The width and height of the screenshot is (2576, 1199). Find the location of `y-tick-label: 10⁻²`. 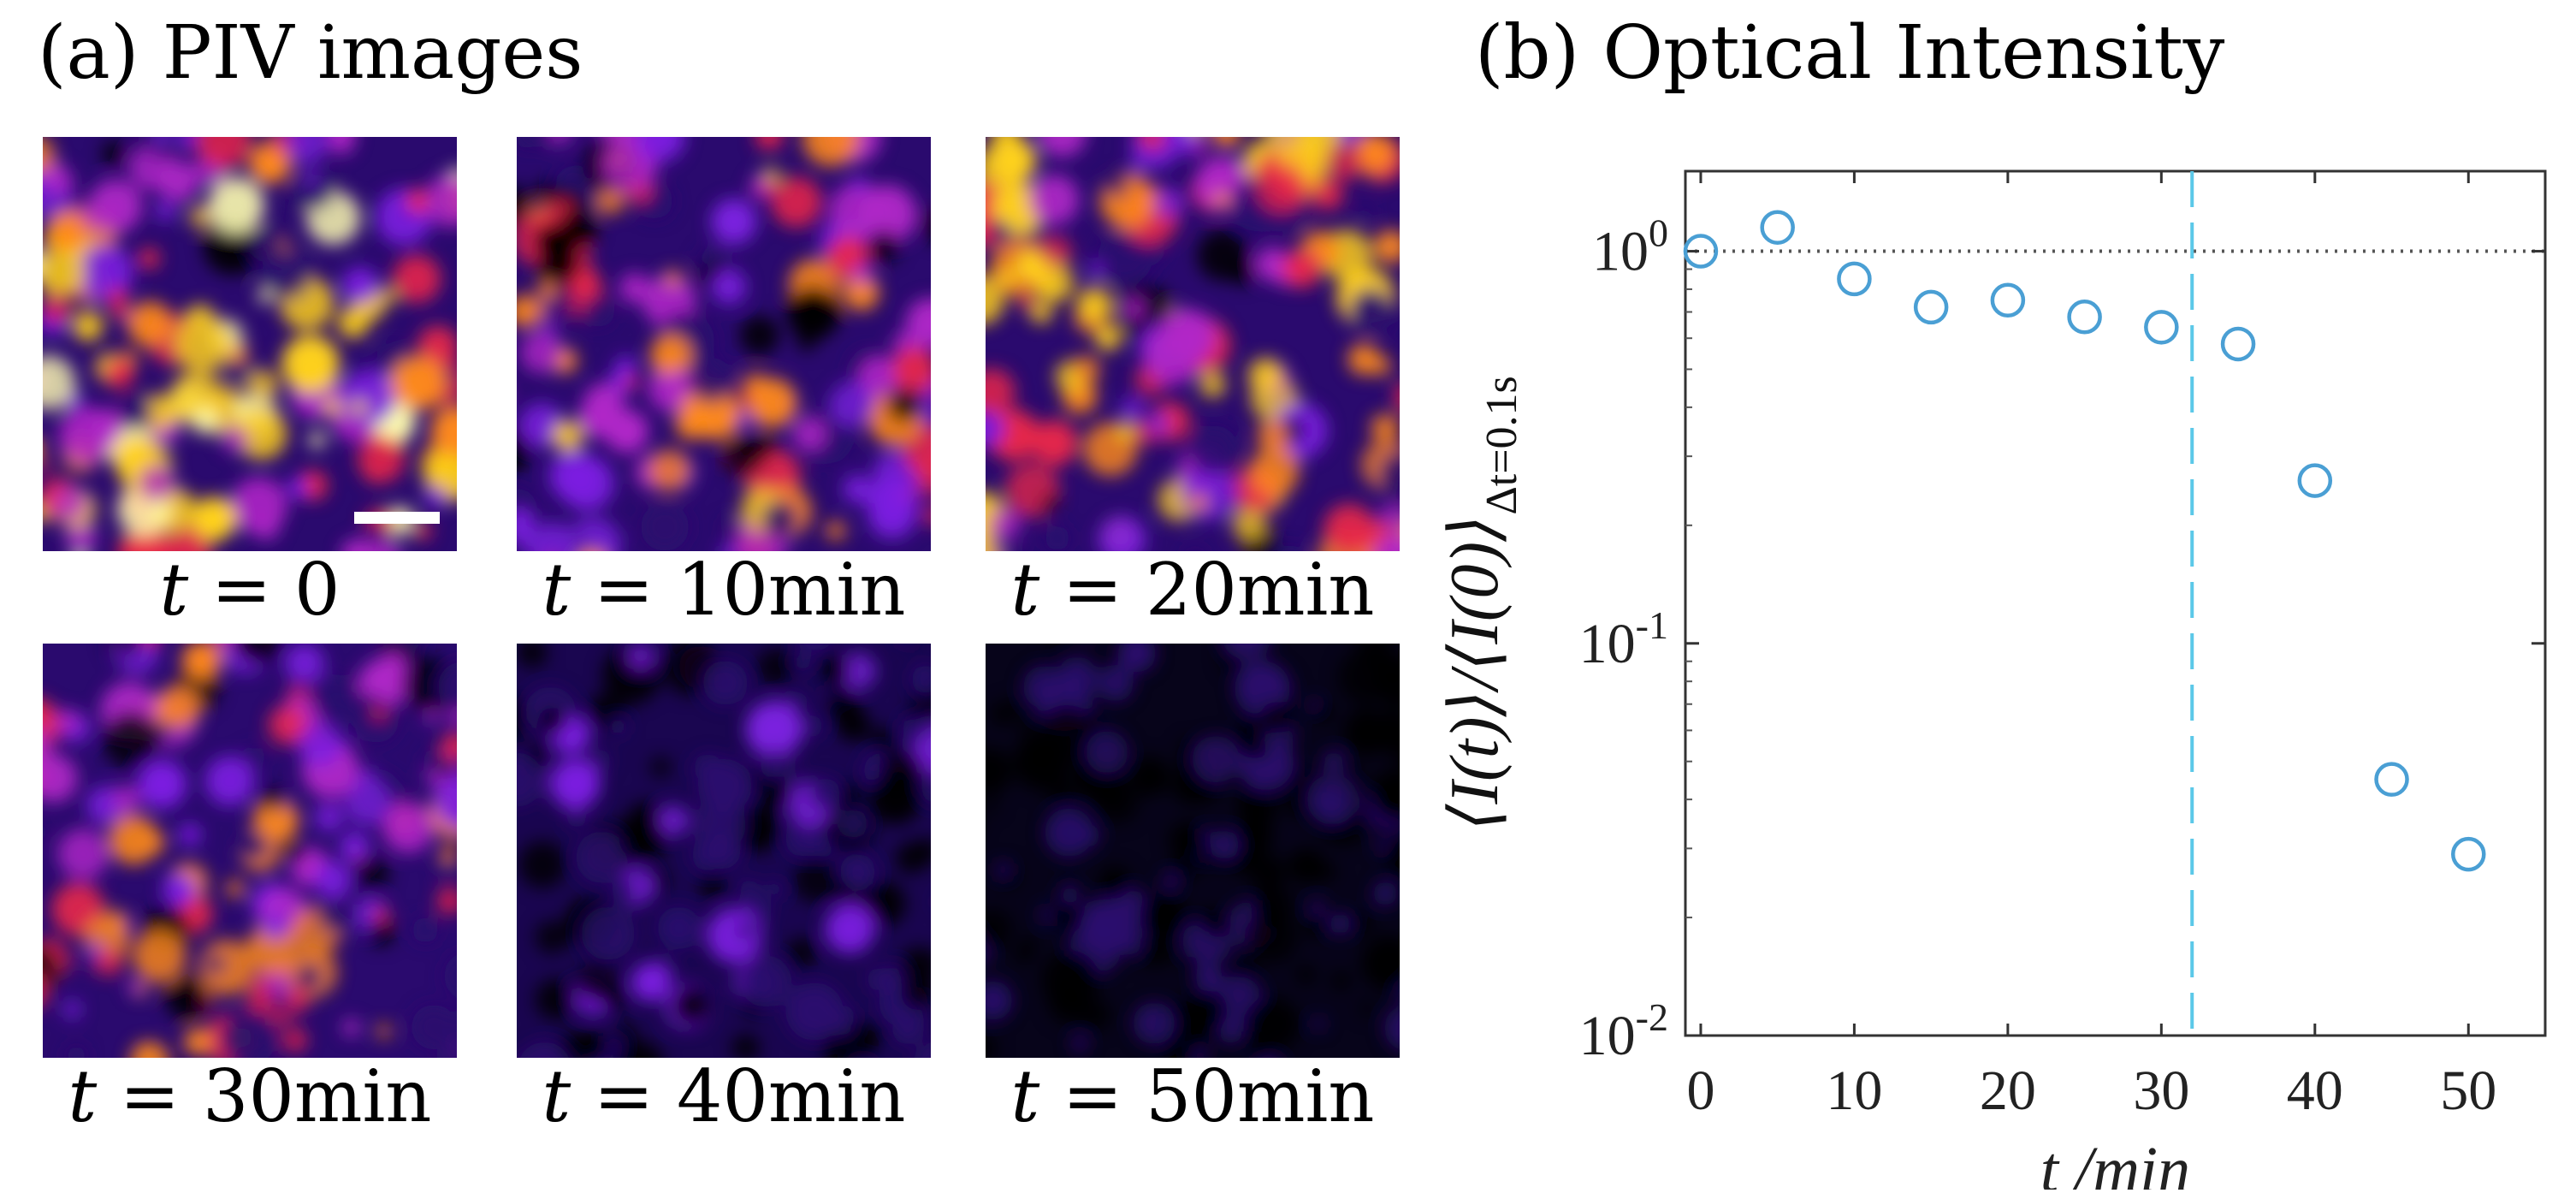

y-tick-label: 10⁻² is located at coordinates (1623, 1031).